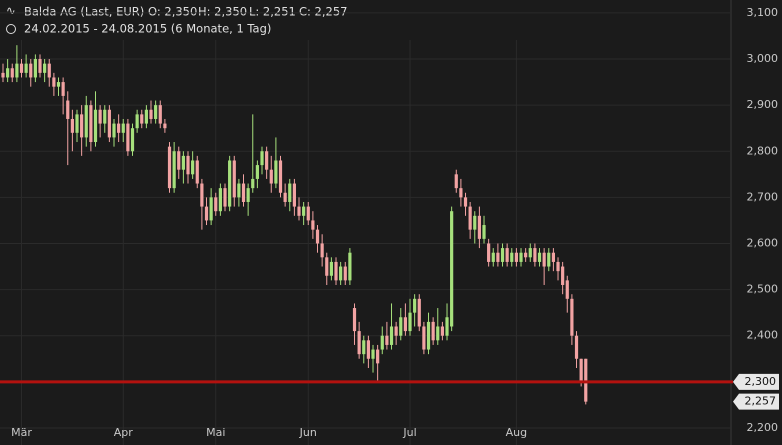 The height and width of the screenshot is (445, 782). What do you see at coordinates (215, 432) in the screenshot?
I see `x-tick-label: Mai` at bounding box center [215, 432].